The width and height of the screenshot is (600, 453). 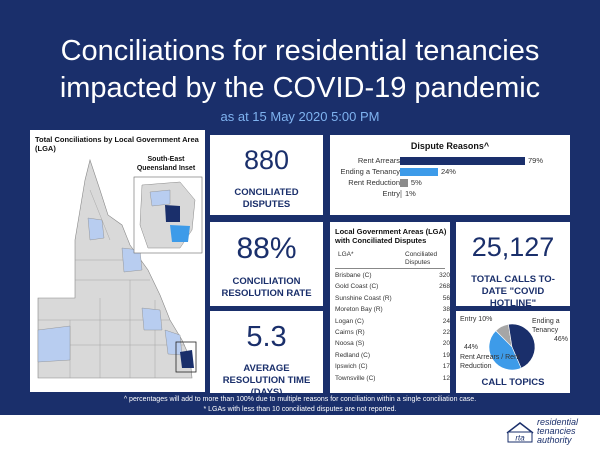 I want to click on lga-cairns, so click(x=96, y=229).